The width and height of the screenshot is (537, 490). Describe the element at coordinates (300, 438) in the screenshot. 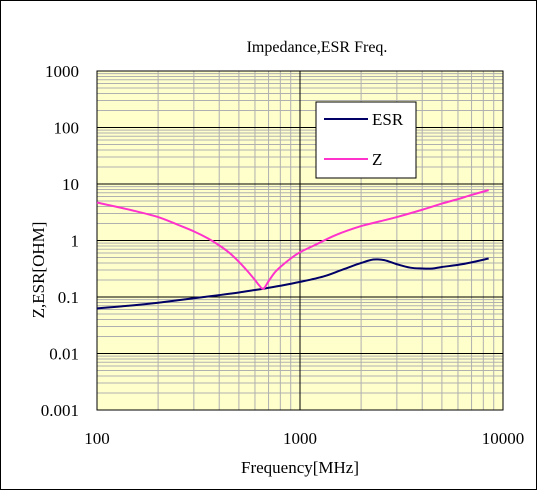

I see `x-tick-label: 1000` at that location.